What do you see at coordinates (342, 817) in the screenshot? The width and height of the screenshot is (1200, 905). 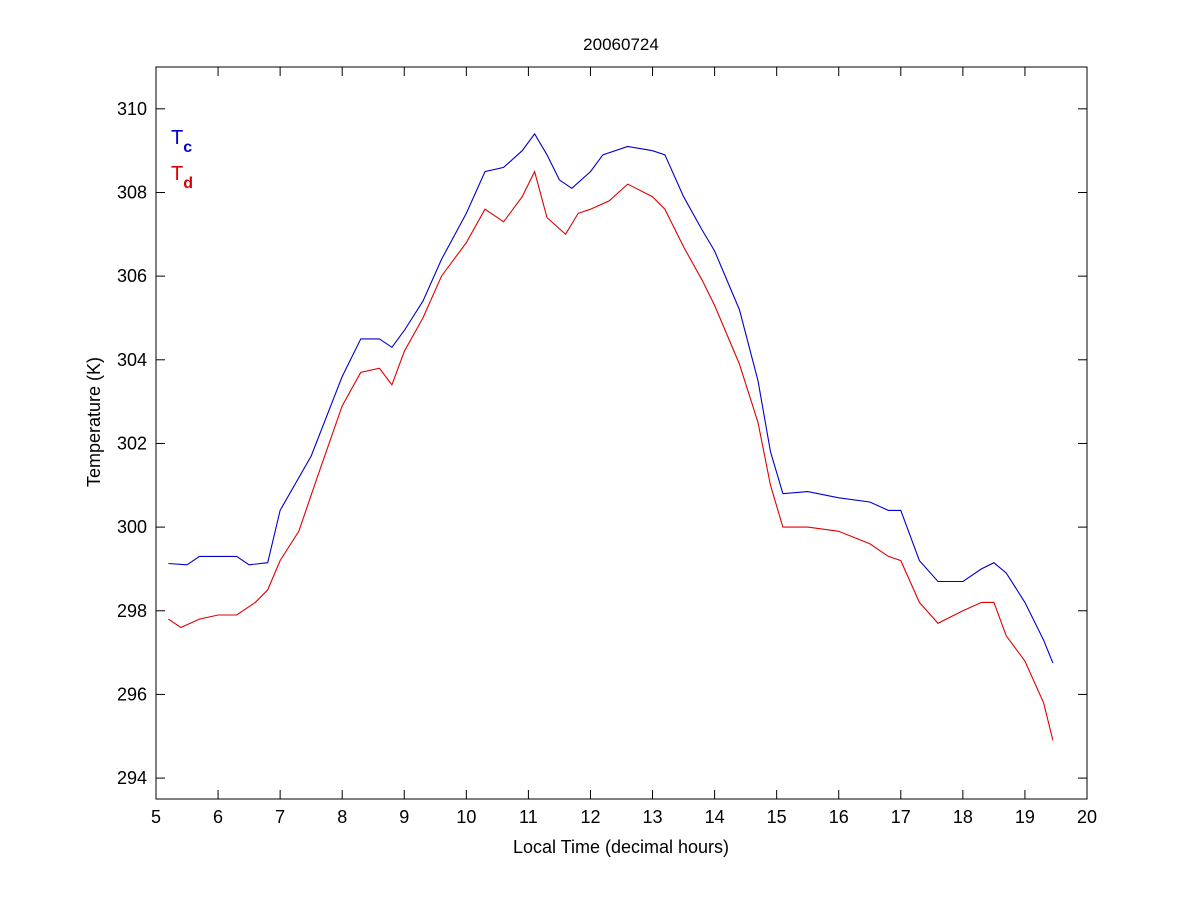 I see `x-tick-label: 8` at bounding box center [342, 817].